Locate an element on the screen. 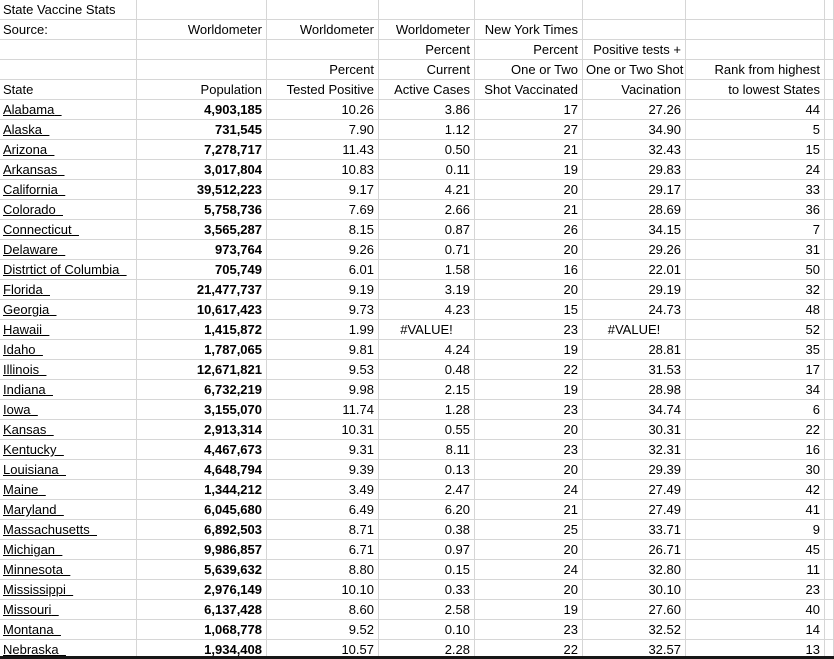 The height and width of the screenshot is (659, 834). pct-active-cases-cell: 1.12 is located at coordinates (427, 130).